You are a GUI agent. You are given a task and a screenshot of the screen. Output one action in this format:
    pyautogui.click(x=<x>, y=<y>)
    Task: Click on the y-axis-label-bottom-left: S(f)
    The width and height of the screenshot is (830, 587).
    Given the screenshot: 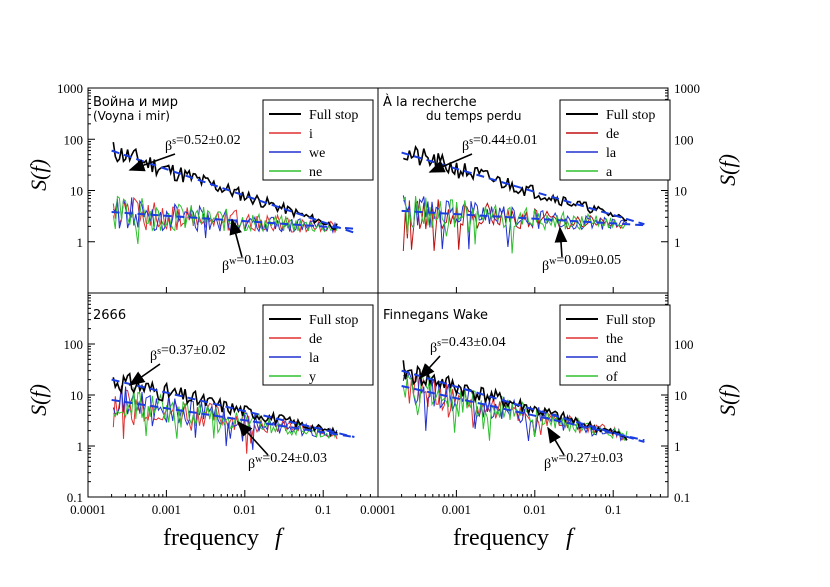 What is the action you would take?
    pyautogui.click(x=38, y=400)
    